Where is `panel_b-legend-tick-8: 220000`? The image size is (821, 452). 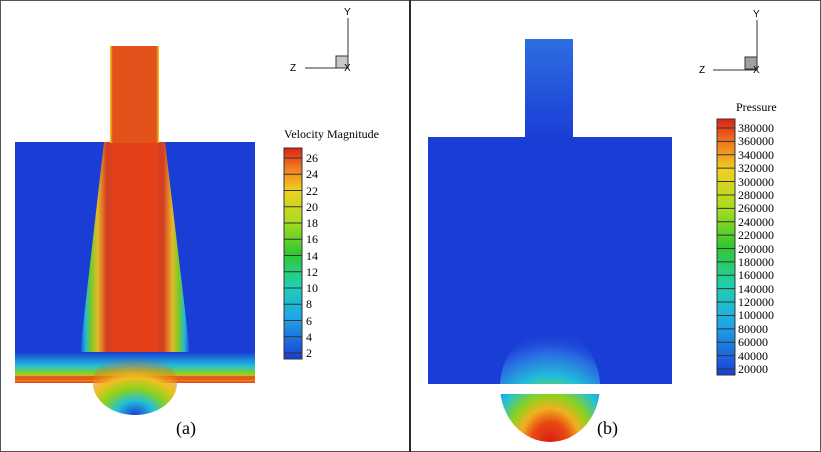
panel_b-legend-tick-8: 220000 is located at coordinates (756, 235).